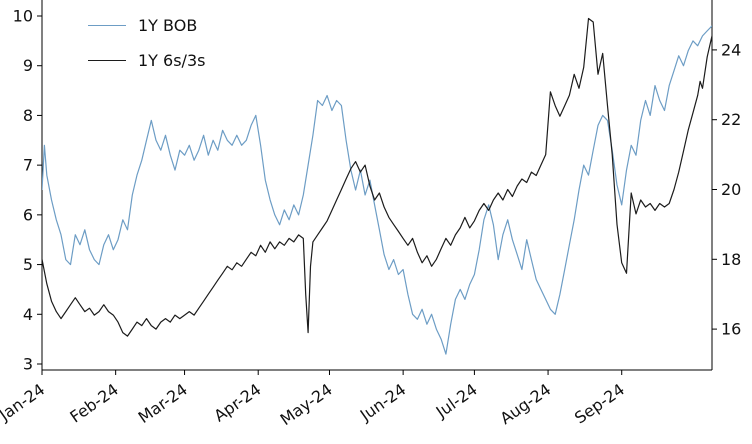 The image size is (752, 444). I want to click on svg-text: 20, so click(731, 189).